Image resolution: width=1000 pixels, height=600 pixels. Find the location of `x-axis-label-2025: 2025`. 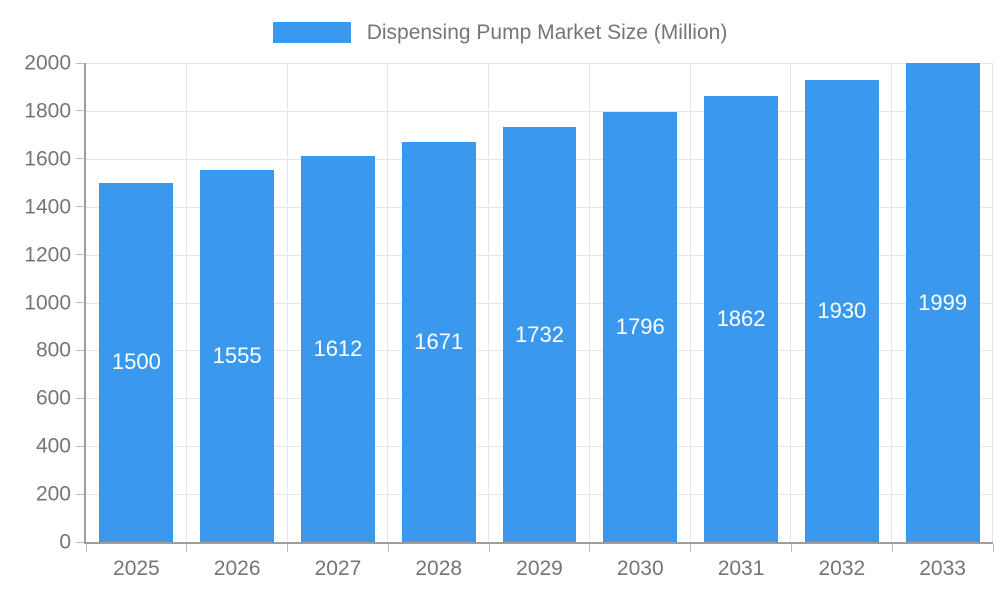

x-axis-label-2025: 2025 is located at coordinates (136, 568).